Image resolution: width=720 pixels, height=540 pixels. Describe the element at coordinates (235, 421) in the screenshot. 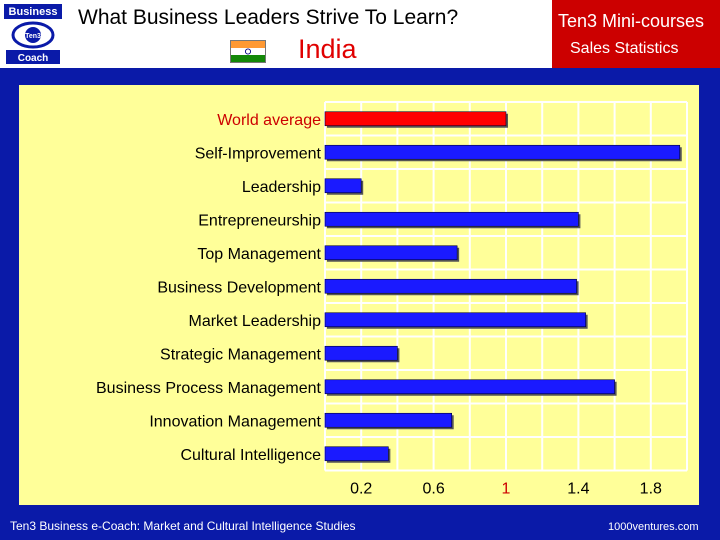

I see `category-label: Innovation Management` at that location.